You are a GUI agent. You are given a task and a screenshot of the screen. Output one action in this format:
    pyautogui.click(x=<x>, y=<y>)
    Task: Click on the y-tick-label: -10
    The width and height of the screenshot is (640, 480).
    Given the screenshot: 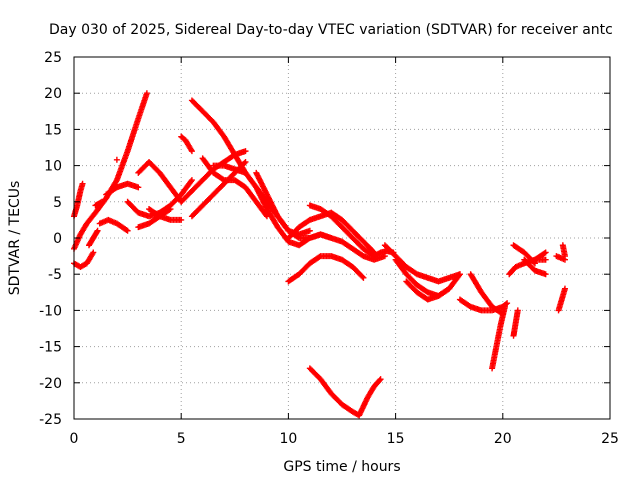 What is the action you would take?
    pyautogui.click(x=50, y=311)
    